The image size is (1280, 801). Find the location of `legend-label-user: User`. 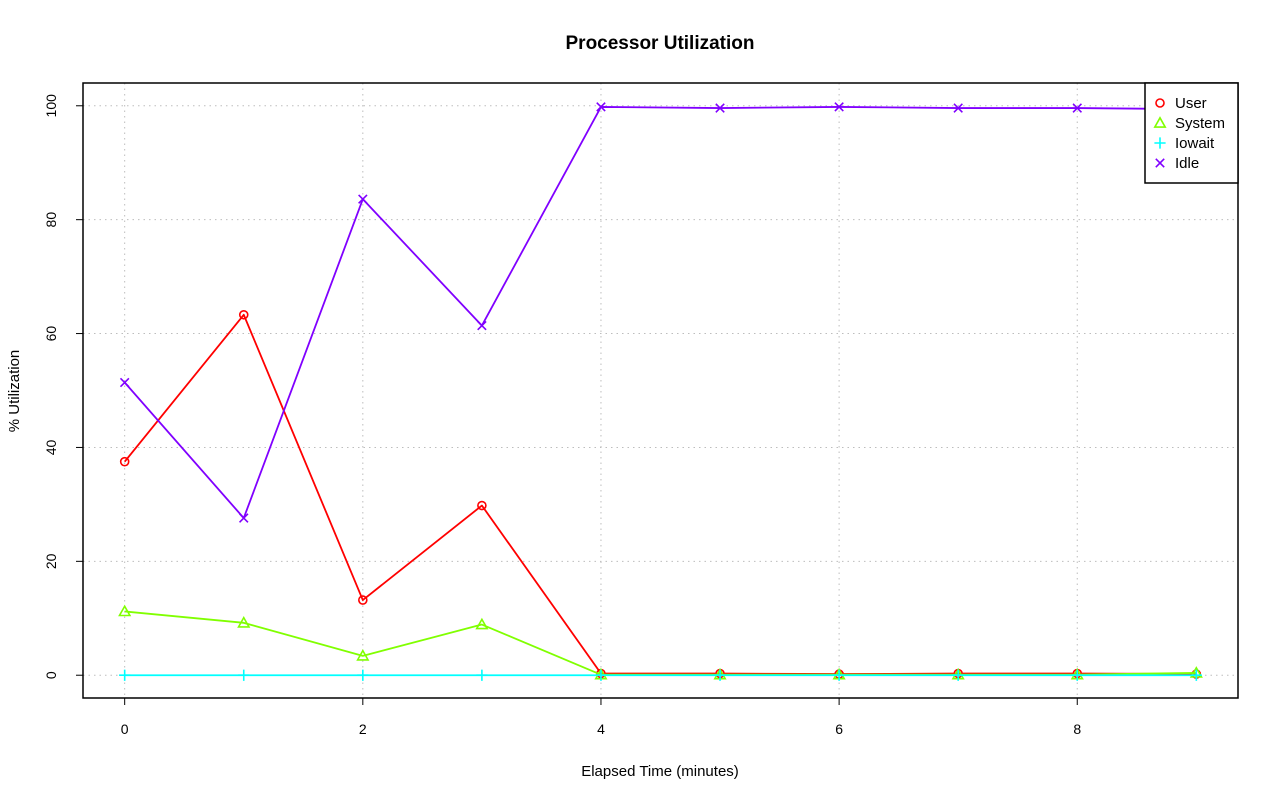

legend-label-user: User is located at coordinates (1191, 103).